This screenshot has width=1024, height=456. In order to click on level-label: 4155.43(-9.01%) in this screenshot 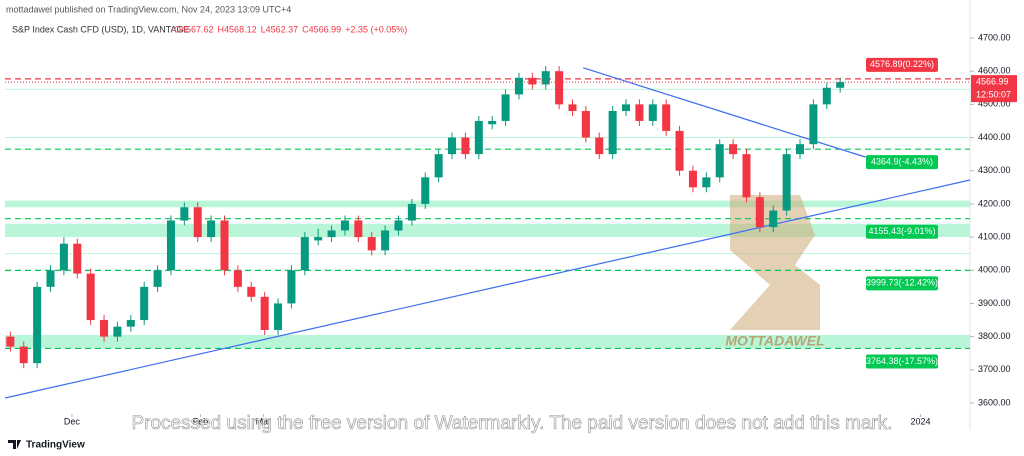, I will do `click(902, 231)`.